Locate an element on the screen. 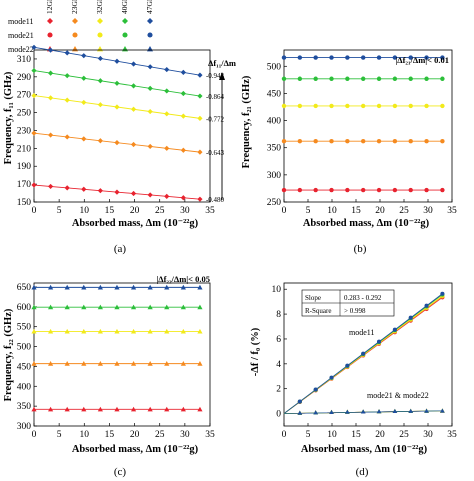 This screenshot has height=481, width=474. panel-b-xtick-label: 15 is located at coordinates (356, 211).